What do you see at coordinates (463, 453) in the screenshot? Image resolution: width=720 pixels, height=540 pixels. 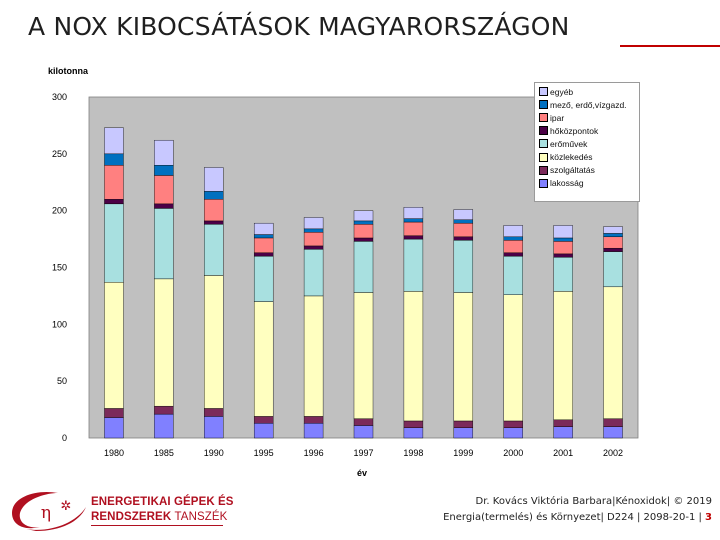 I see `x-tick-label: 1999` at bounding box center [463, 453].